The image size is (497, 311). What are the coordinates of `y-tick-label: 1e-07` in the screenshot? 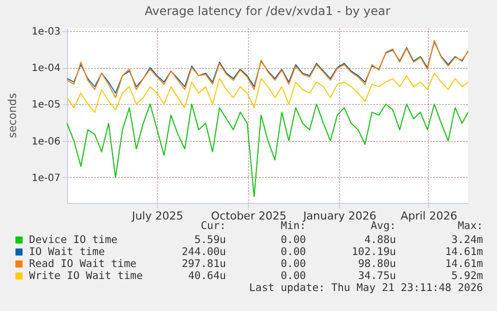 It's located at (46, 178).